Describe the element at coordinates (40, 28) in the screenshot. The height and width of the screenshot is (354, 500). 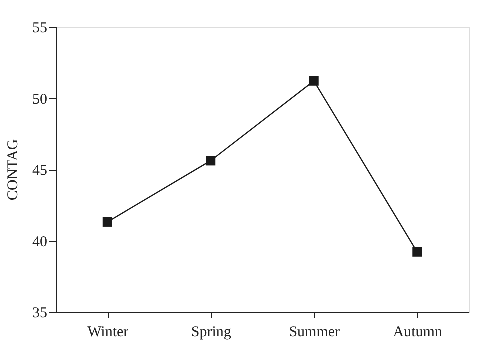
I see `y-tick-label: 55` at that location.